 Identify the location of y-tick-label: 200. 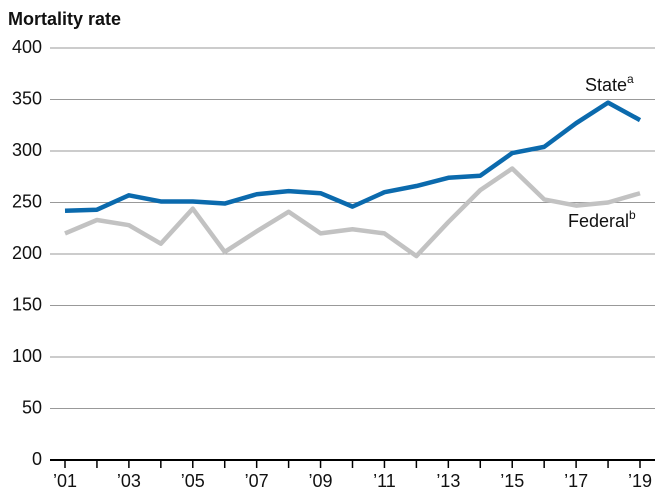
(27, 253).